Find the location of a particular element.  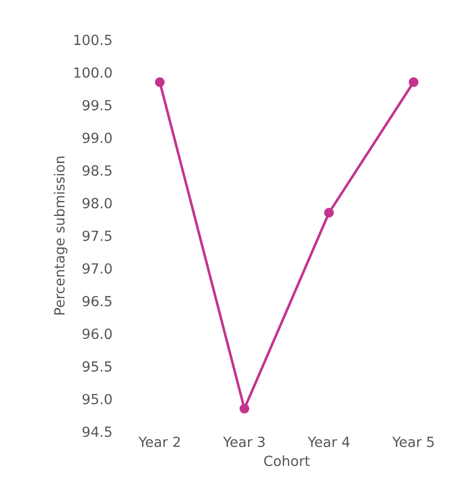

y-tick-label: 97.0 is located at coordinates (97, 268).